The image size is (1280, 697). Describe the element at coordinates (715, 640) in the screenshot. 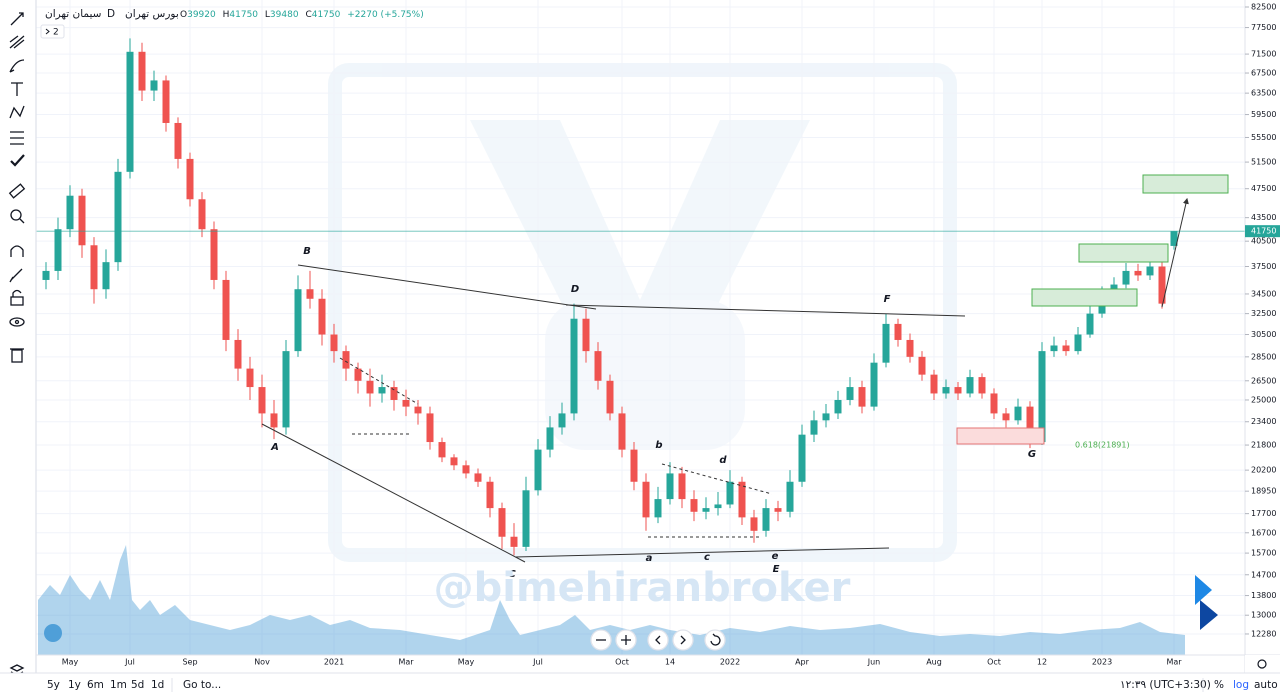

I see `reset` at that location.